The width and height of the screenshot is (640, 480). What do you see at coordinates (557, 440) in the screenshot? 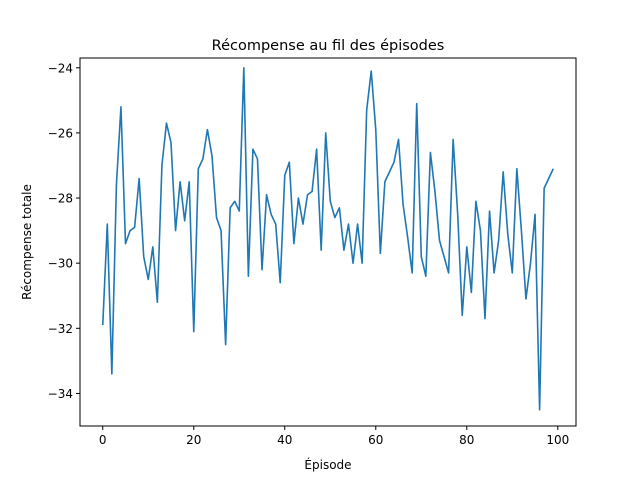
I see `x-tick-label: 100` at bounding box center [557, 440].